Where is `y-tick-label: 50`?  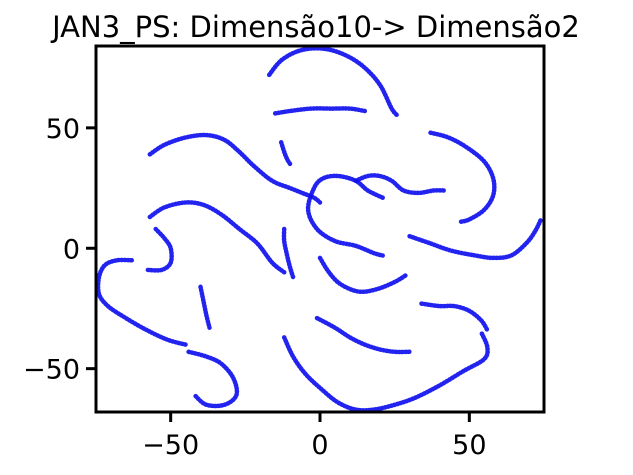
y-tick-label: 50 is located at coordinates (63, 129).